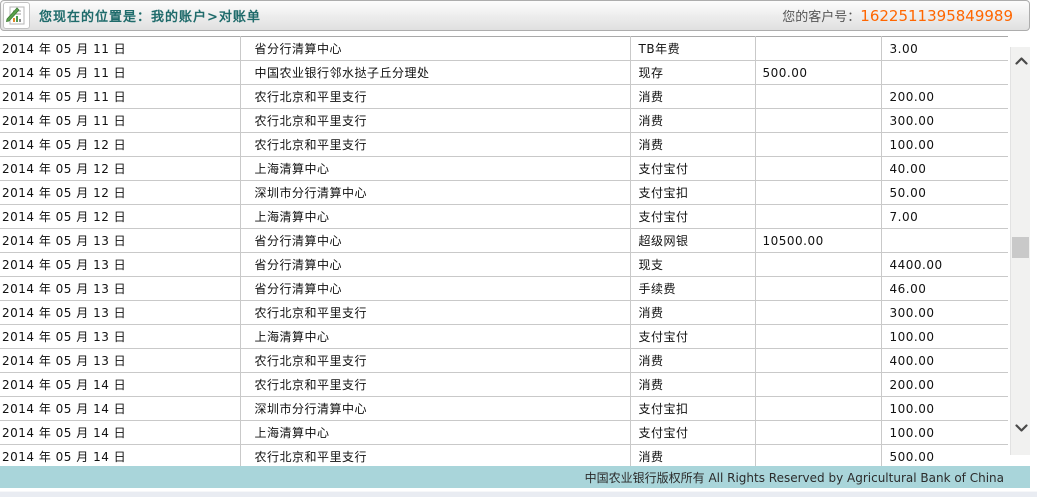 The image size is (1037, 497). Describe the element at coordinates (435, 72) in the screenshot. I see `cell-branch: 中国农业银行邻水挞子丘分理处` at that location.